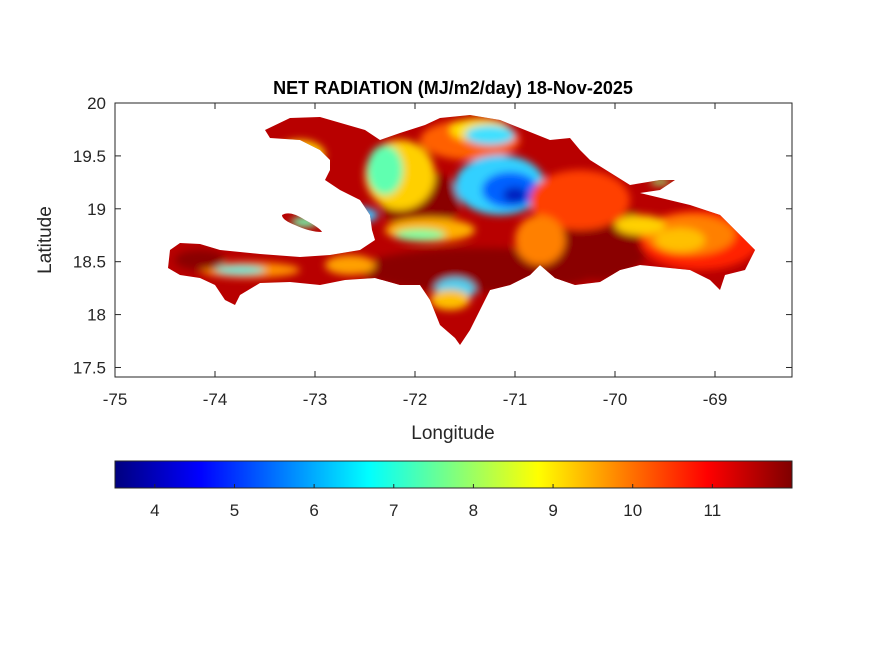  I want to click on x-tick-label: -75, so click(115, 399).